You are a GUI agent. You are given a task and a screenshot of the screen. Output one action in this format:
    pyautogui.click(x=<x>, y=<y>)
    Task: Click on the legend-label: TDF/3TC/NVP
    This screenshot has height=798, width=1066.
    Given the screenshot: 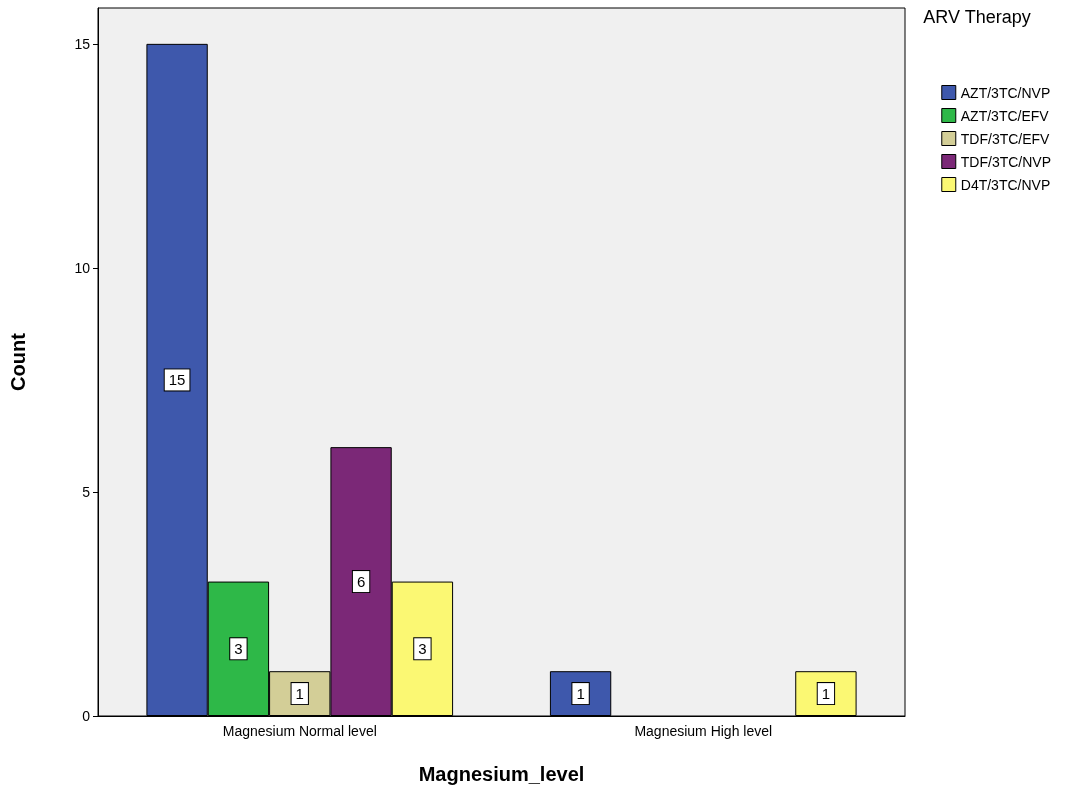 What is the action you would take?
    pyautogui.click(x=1006, y=161)
    